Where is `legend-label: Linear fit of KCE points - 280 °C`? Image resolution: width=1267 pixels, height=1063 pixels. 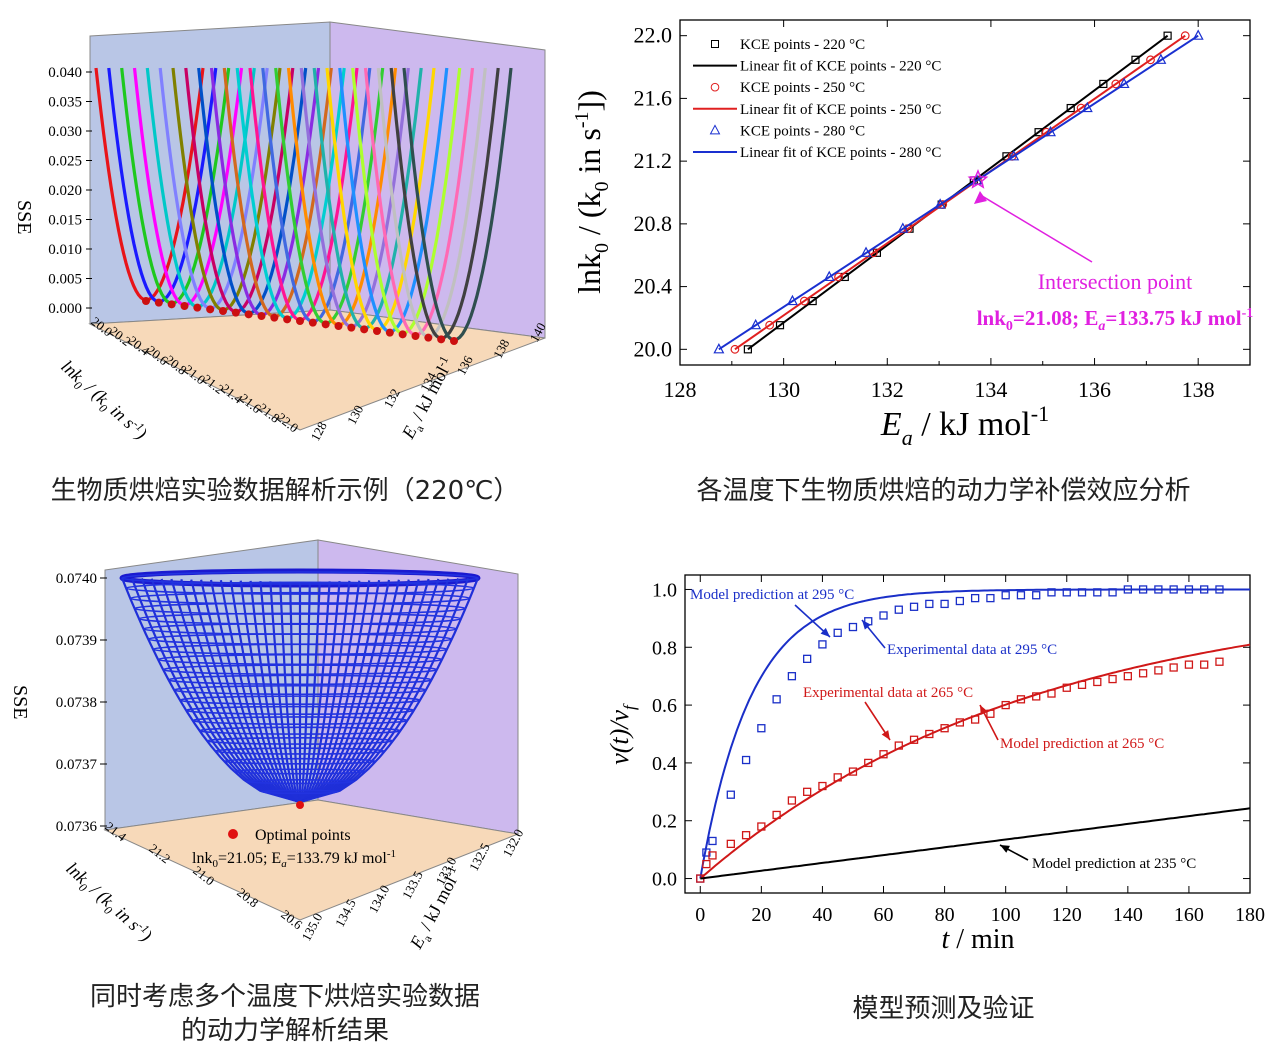
legend-label: Linear fit of KCE points - 280 °C is located at coordinates (840, 153).